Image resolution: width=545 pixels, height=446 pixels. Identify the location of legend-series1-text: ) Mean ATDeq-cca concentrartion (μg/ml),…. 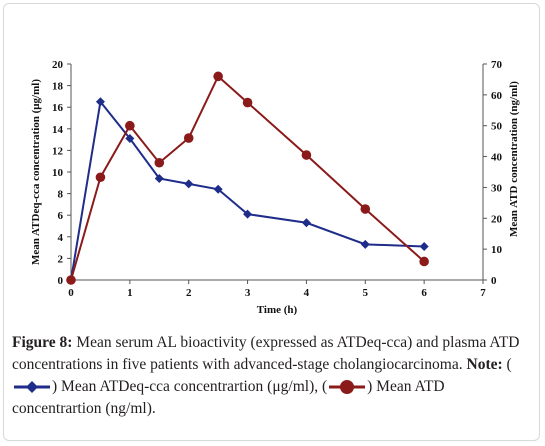
(190, 386).